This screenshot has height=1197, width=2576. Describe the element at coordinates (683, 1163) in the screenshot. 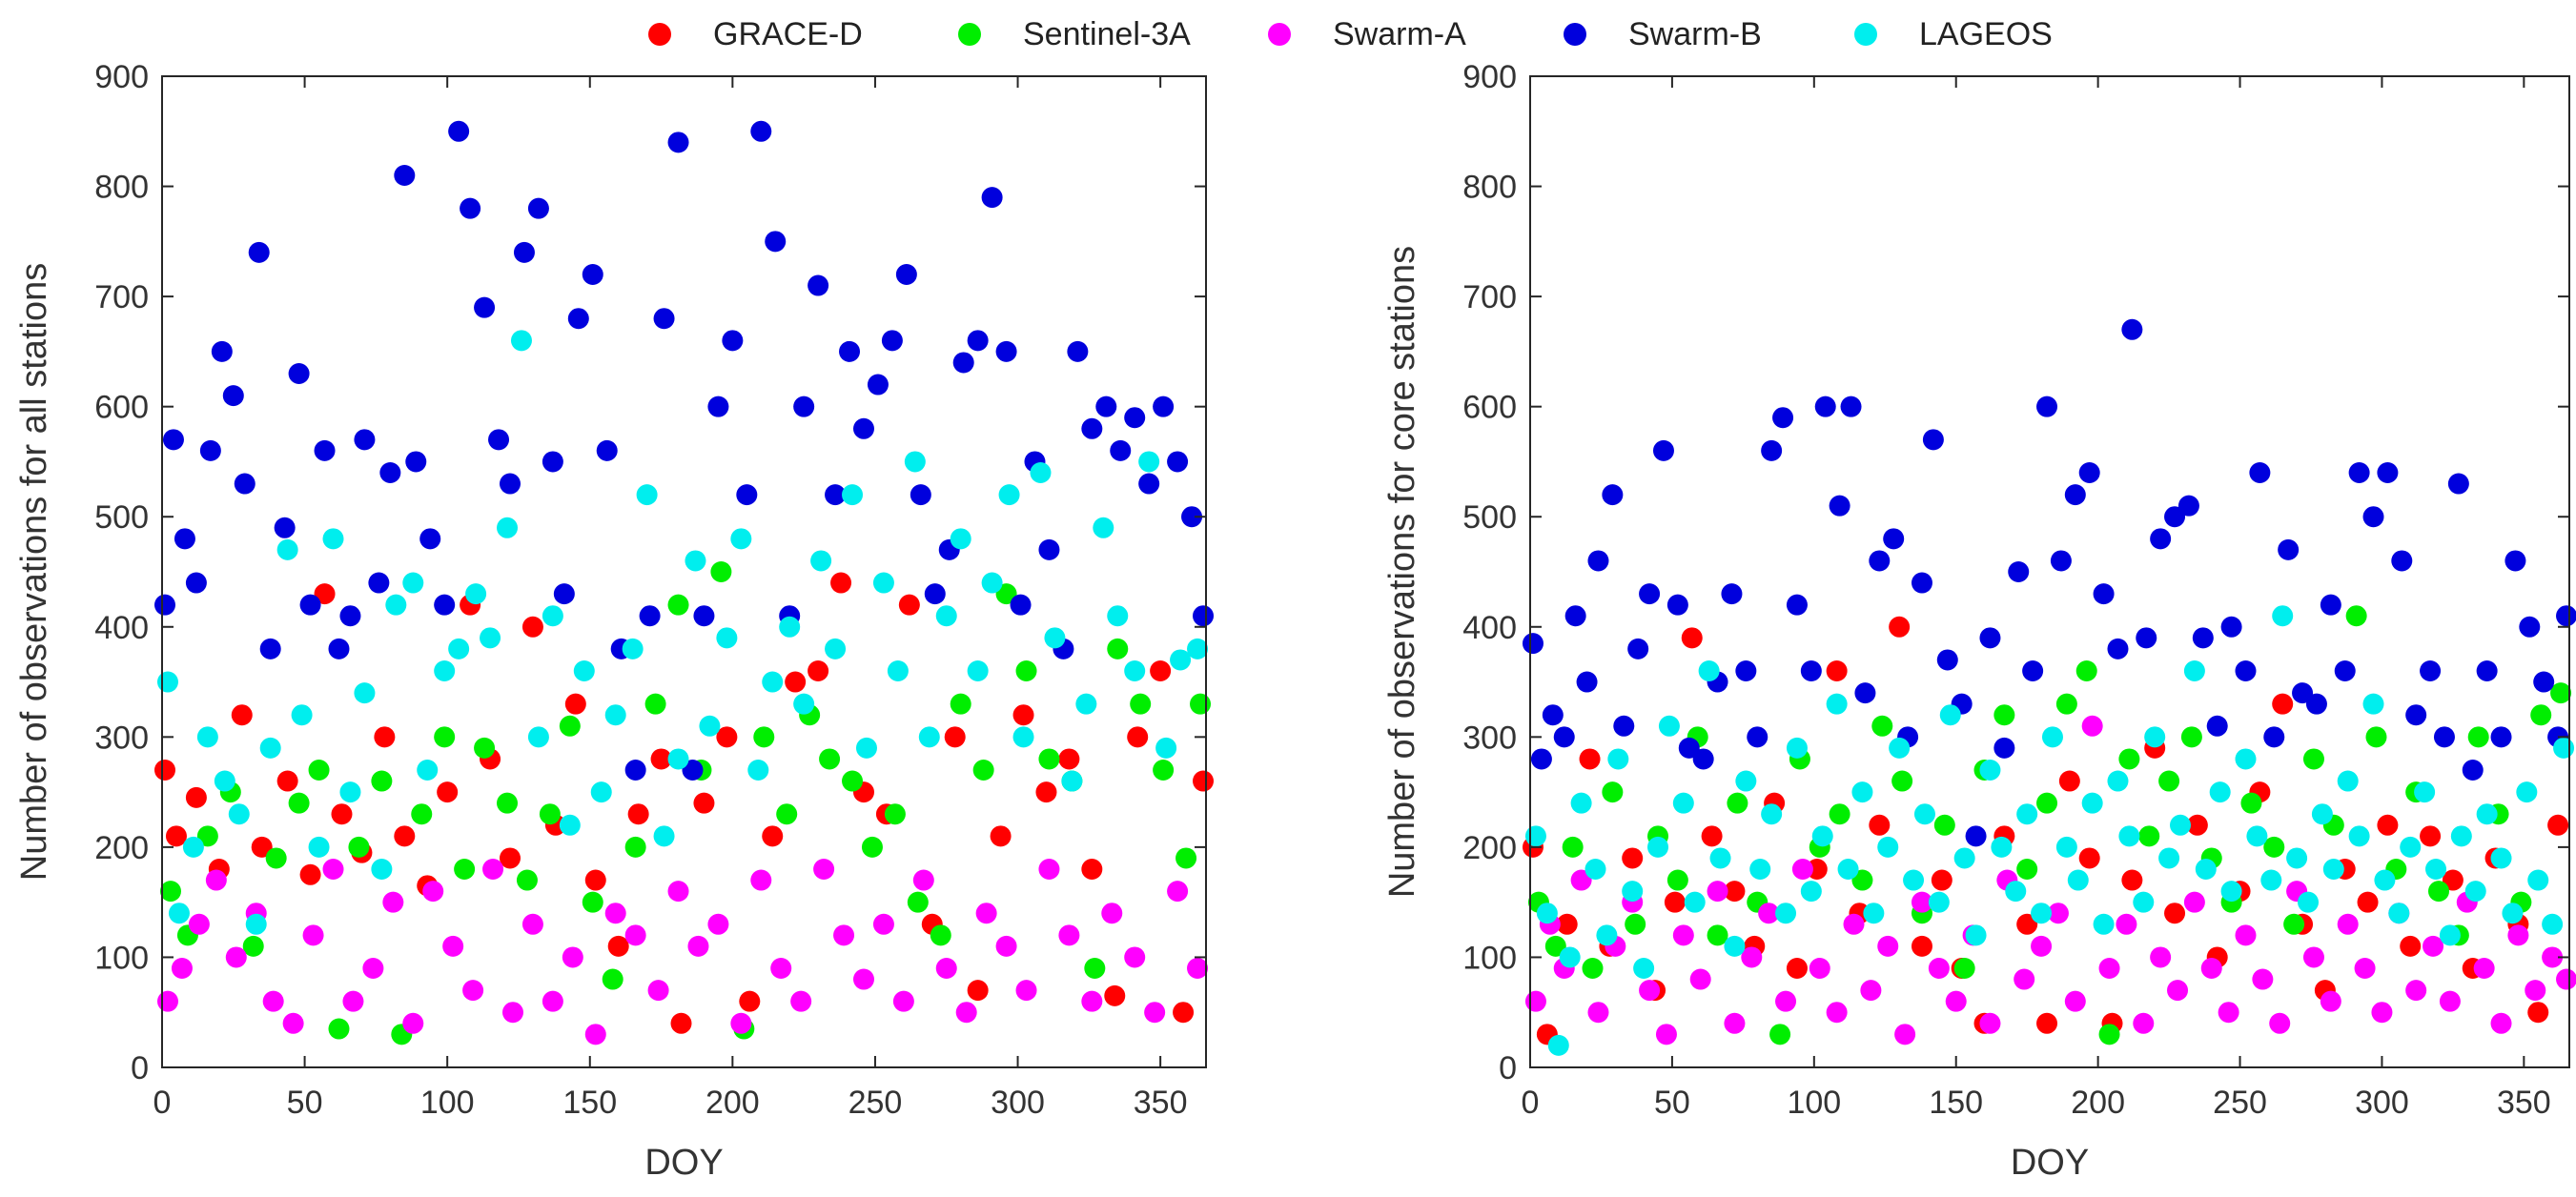

I see `x-axis-label: DOY` at that location.